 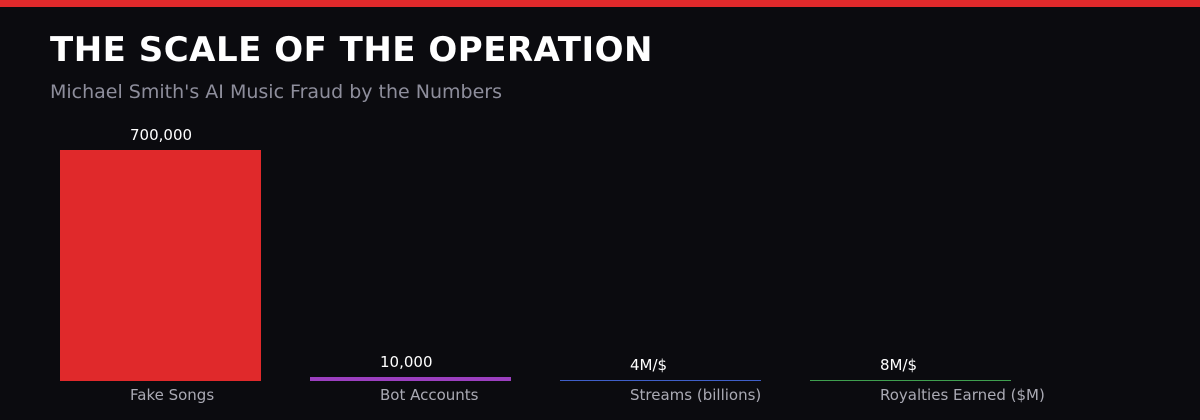 I want to click on bar-value-label: 4M/$, so click(x=649, y=365).